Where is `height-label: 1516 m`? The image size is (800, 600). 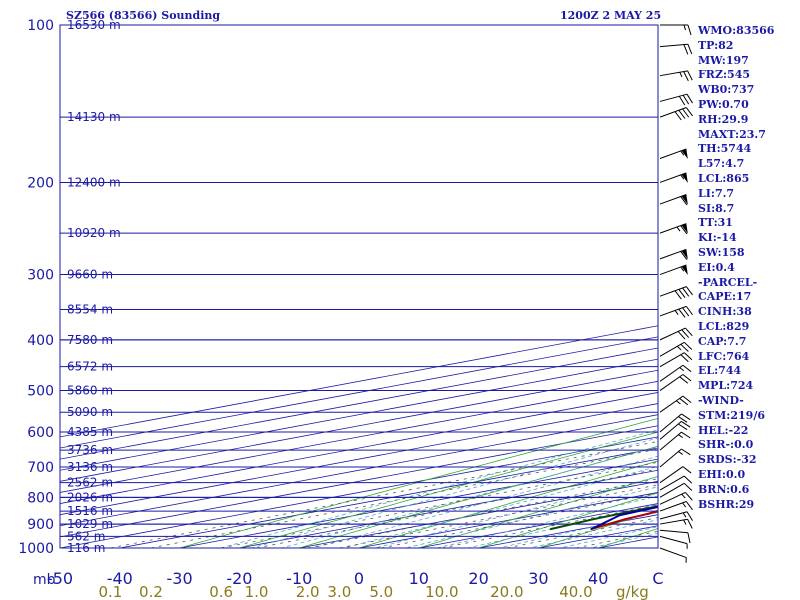
height-label: 1516 m is located at coordinates (90, 511).